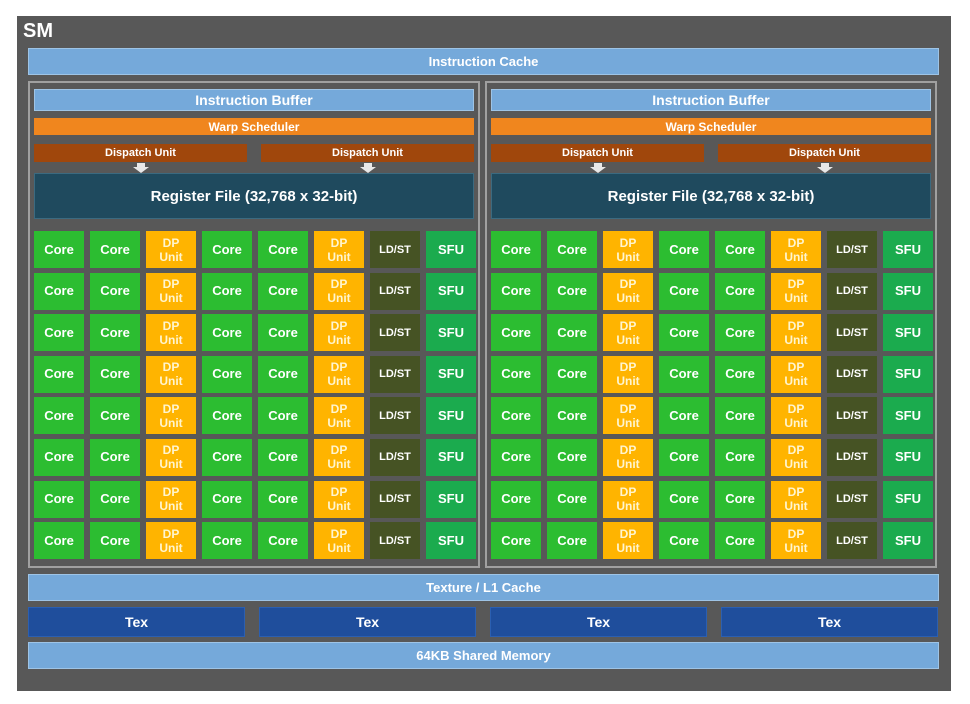 This screenshot has width=970, height=704. I want to click on instruction-buffer: Instruction Buffer, so click(711, 100).